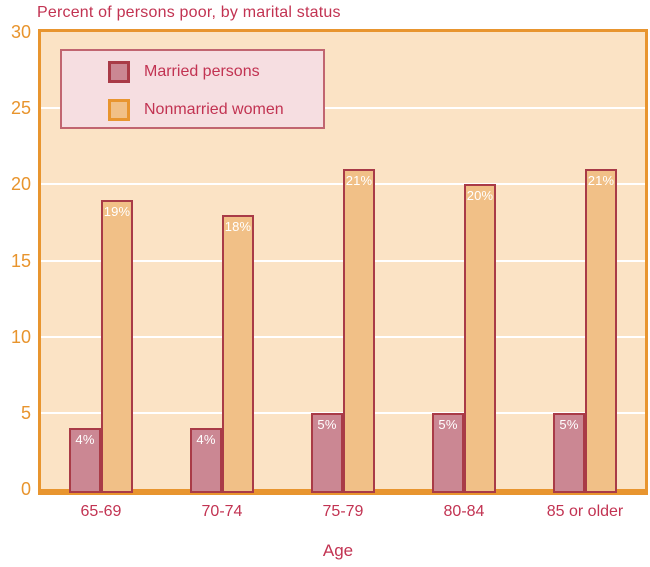  What do you see at coordinates (222, 511) in the screenshot?
I see `x-tick-label-70-74: 70-74` at bounding box center [222, 511].